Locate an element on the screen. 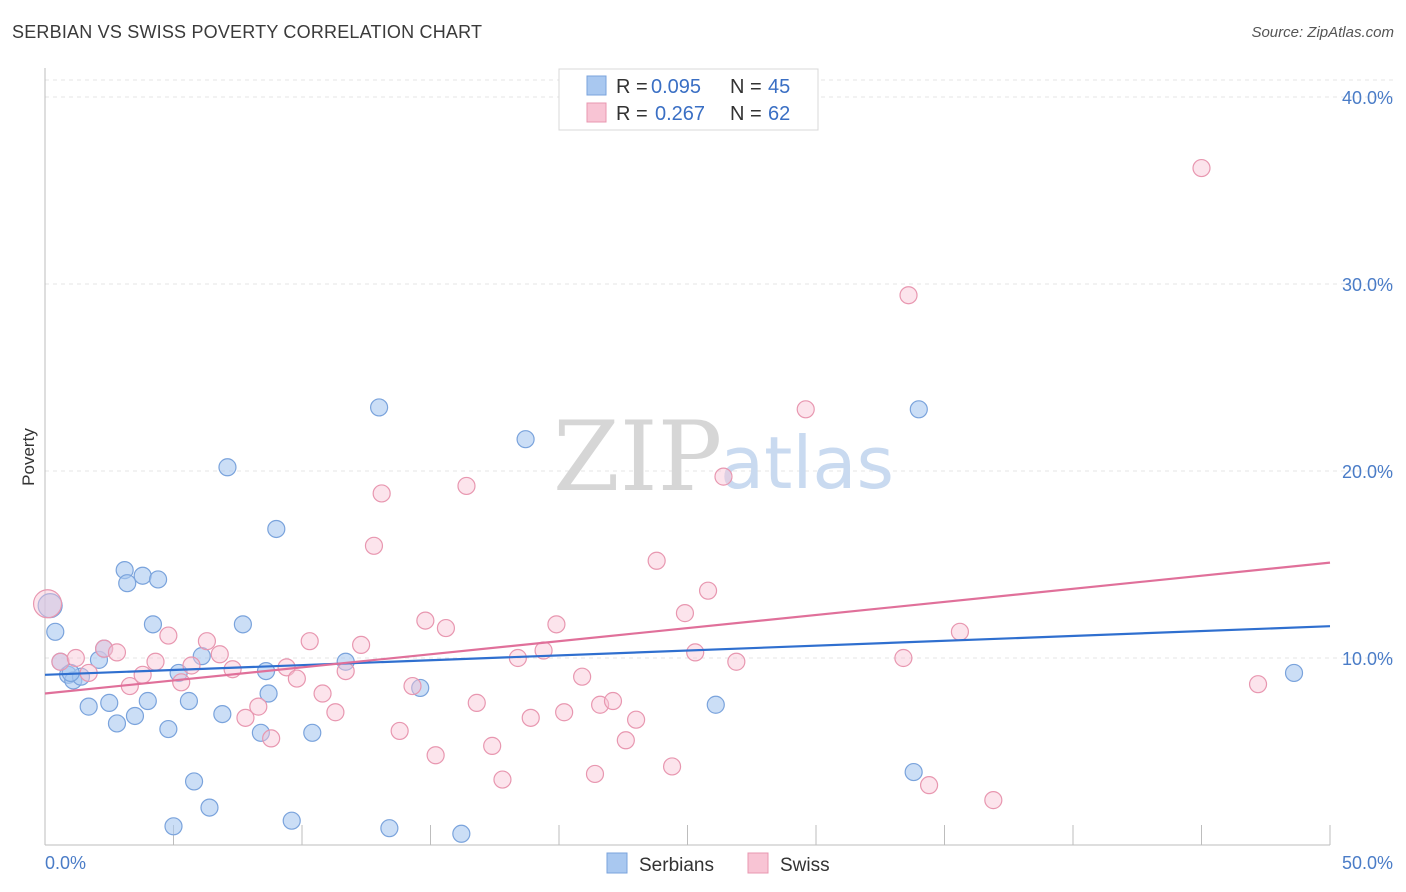 The width and height of the screenshot is (1406, 892). bottom-legend-label-serbians: Serbians is located at coordinates (676, 865).